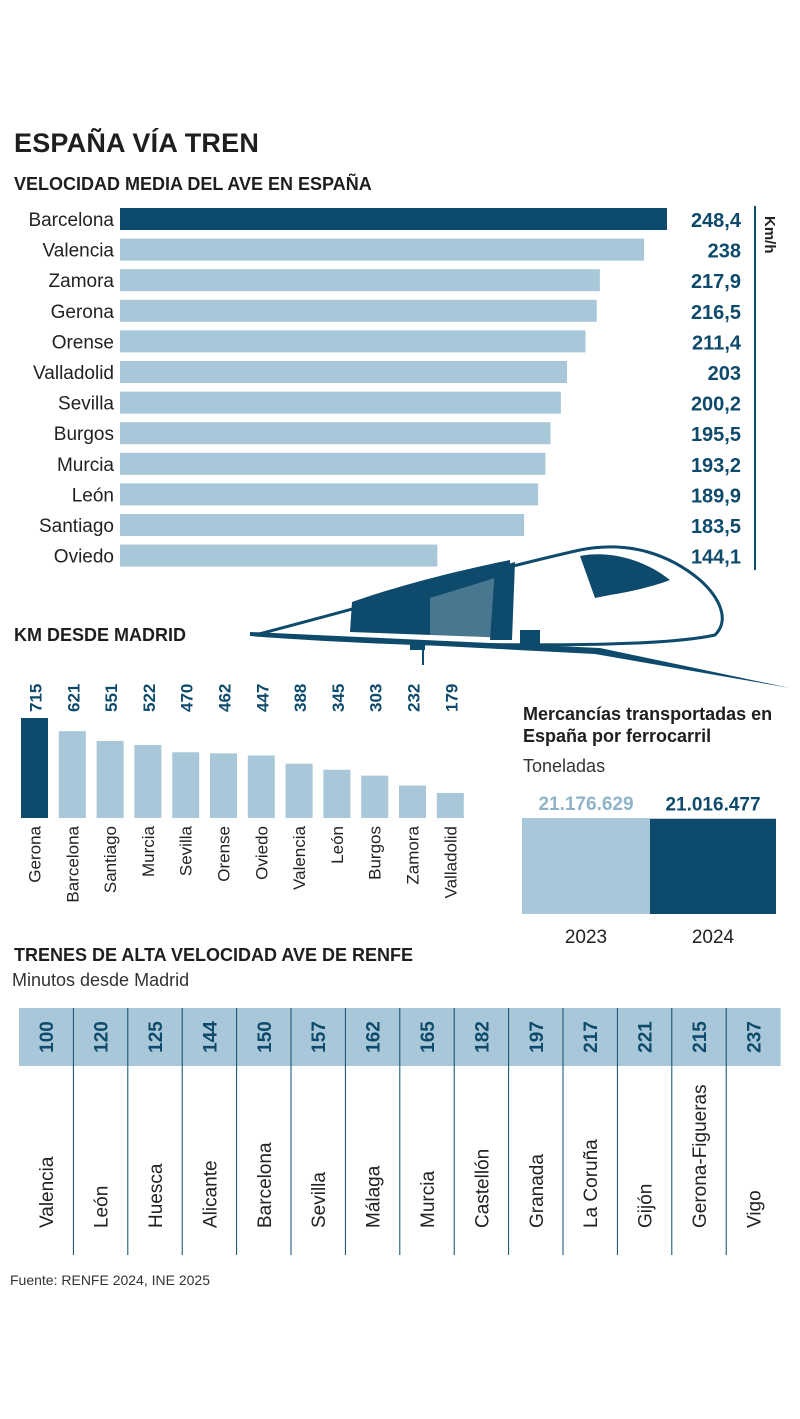 The image size is (800, 1419). Describe the element at coordinates (716, 527) in the screenshot. I see `speed-value-label: 183,5` at that location.